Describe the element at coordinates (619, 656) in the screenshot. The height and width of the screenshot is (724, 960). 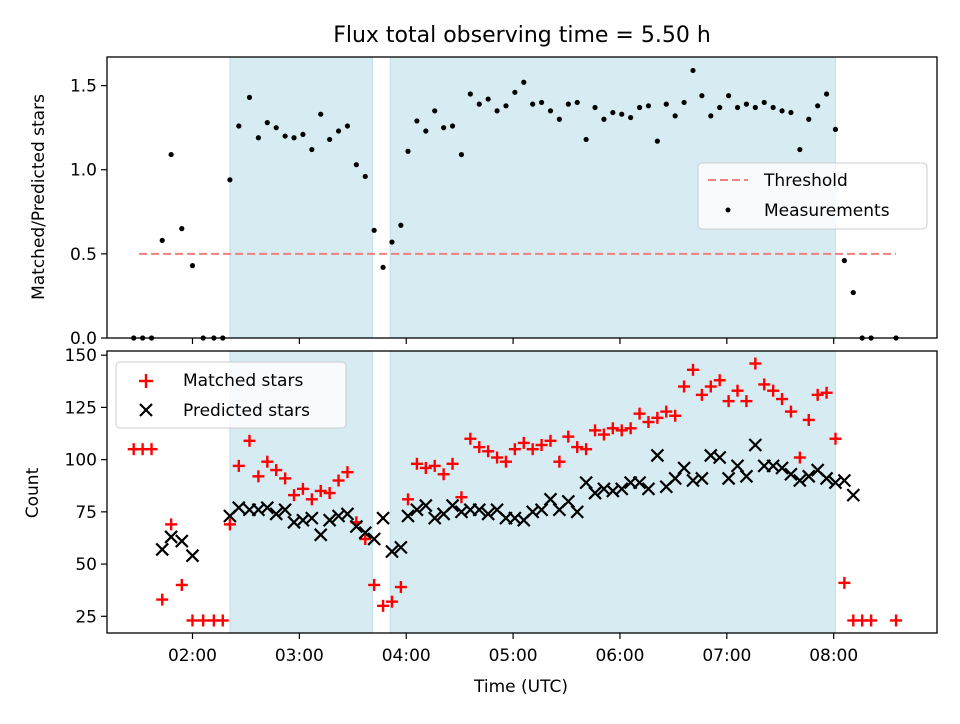
I see `x-tick-label: 06:00` at that location.